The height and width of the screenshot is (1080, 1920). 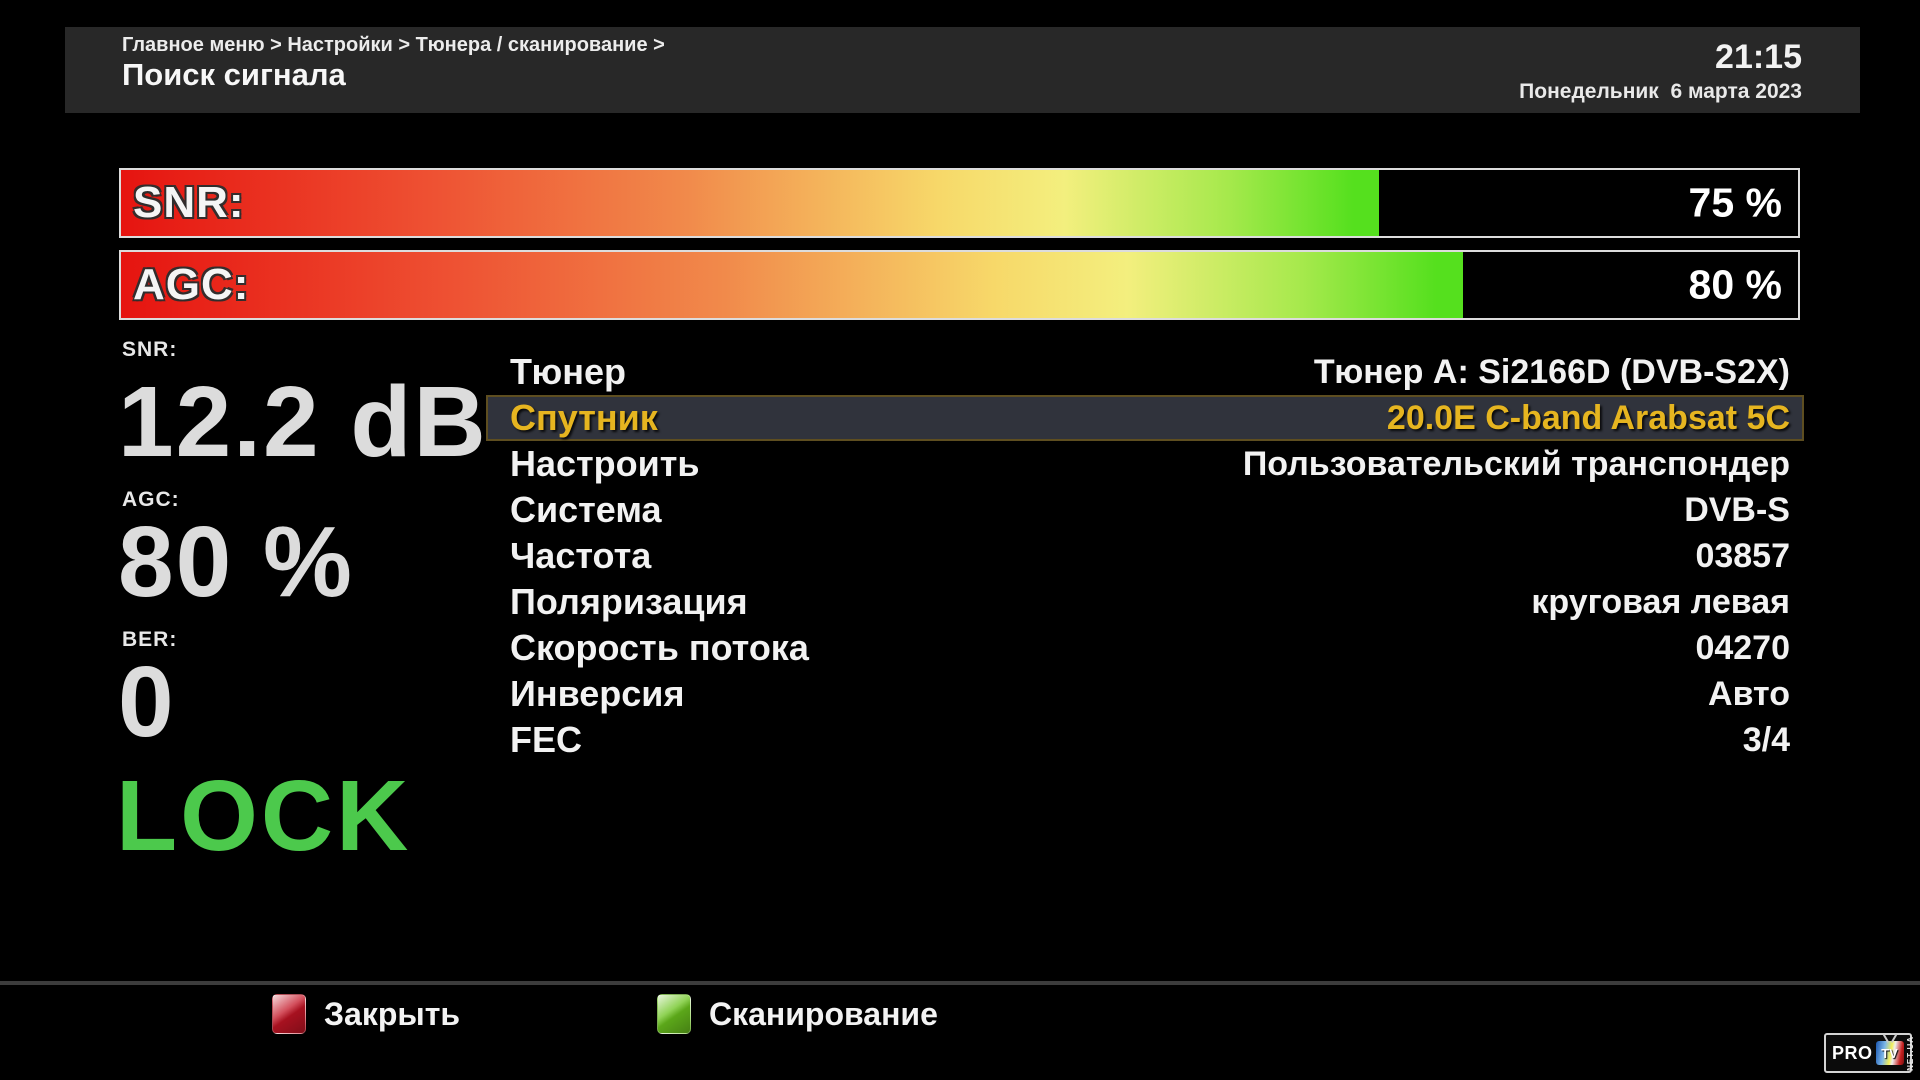 What do you see at coordinates (1145, 510) in the screenshot?
I see `settings-row-system: Система DVB-S` at bounding box center [1145, 510].